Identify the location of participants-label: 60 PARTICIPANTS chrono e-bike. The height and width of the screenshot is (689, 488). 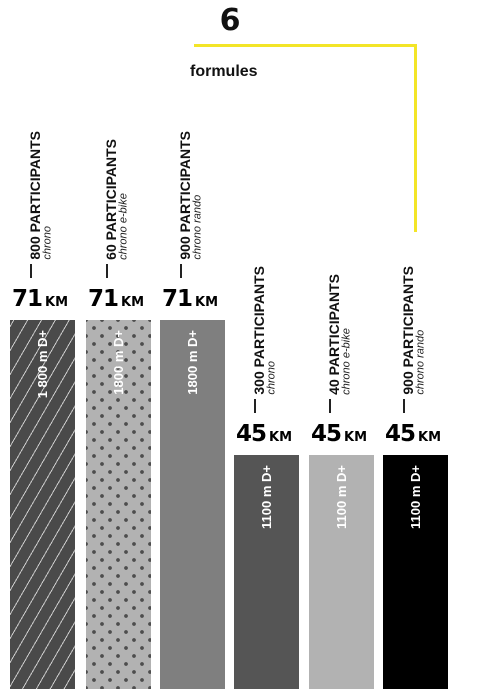
(116, 199).